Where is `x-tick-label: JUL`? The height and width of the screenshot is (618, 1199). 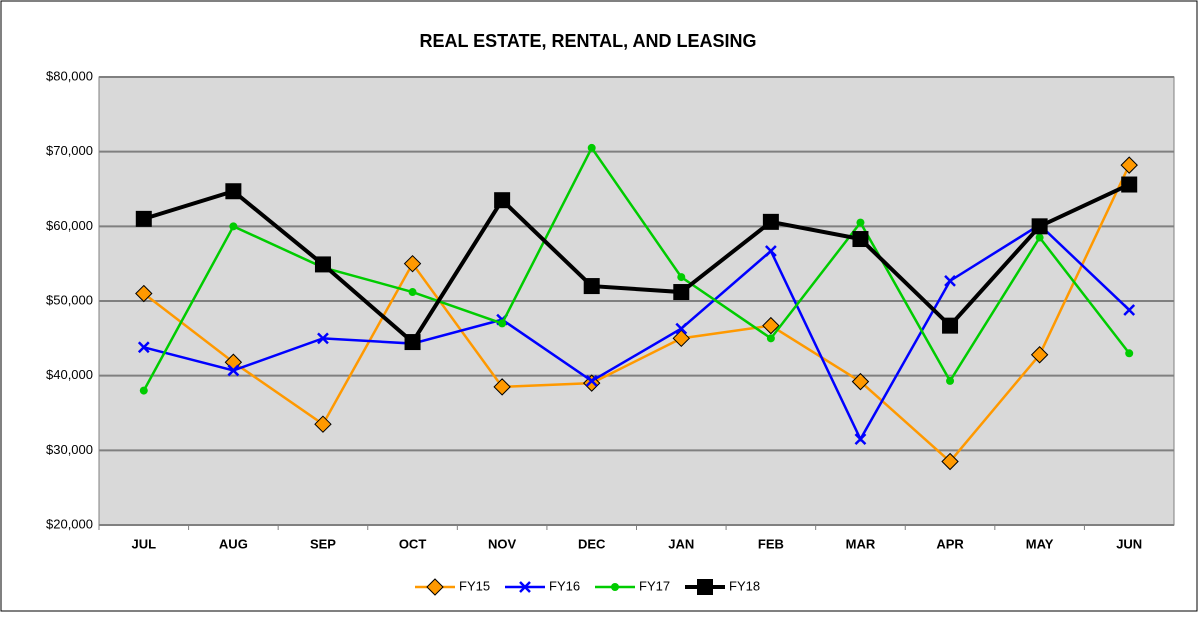 x-tick-label: JUL is located at coordinates (144, 543).